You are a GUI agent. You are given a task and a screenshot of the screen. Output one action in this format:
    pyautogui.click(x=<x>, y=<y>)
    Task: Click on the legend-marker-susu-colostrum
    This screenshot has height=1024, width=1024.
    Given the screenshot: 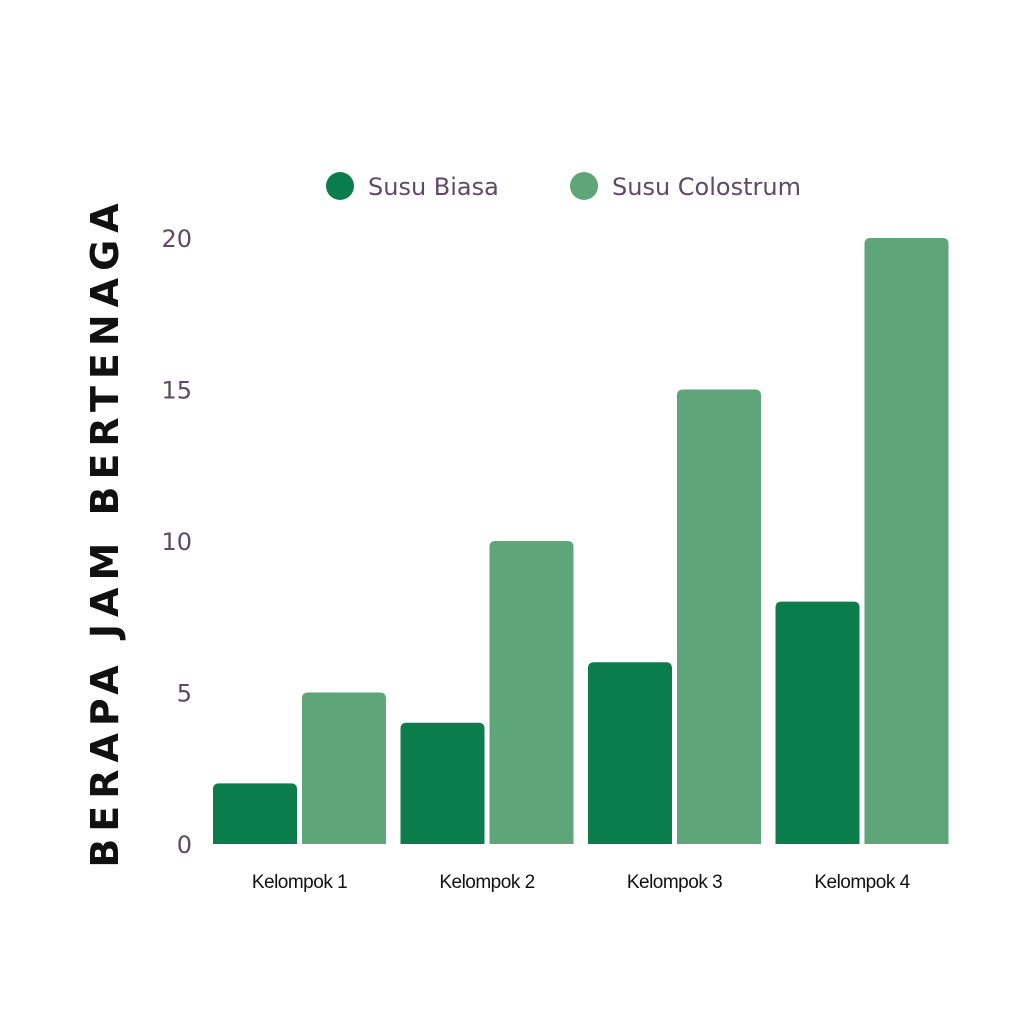 What is the action you would take?
    pyautogui.click(x=584, y=186)
    